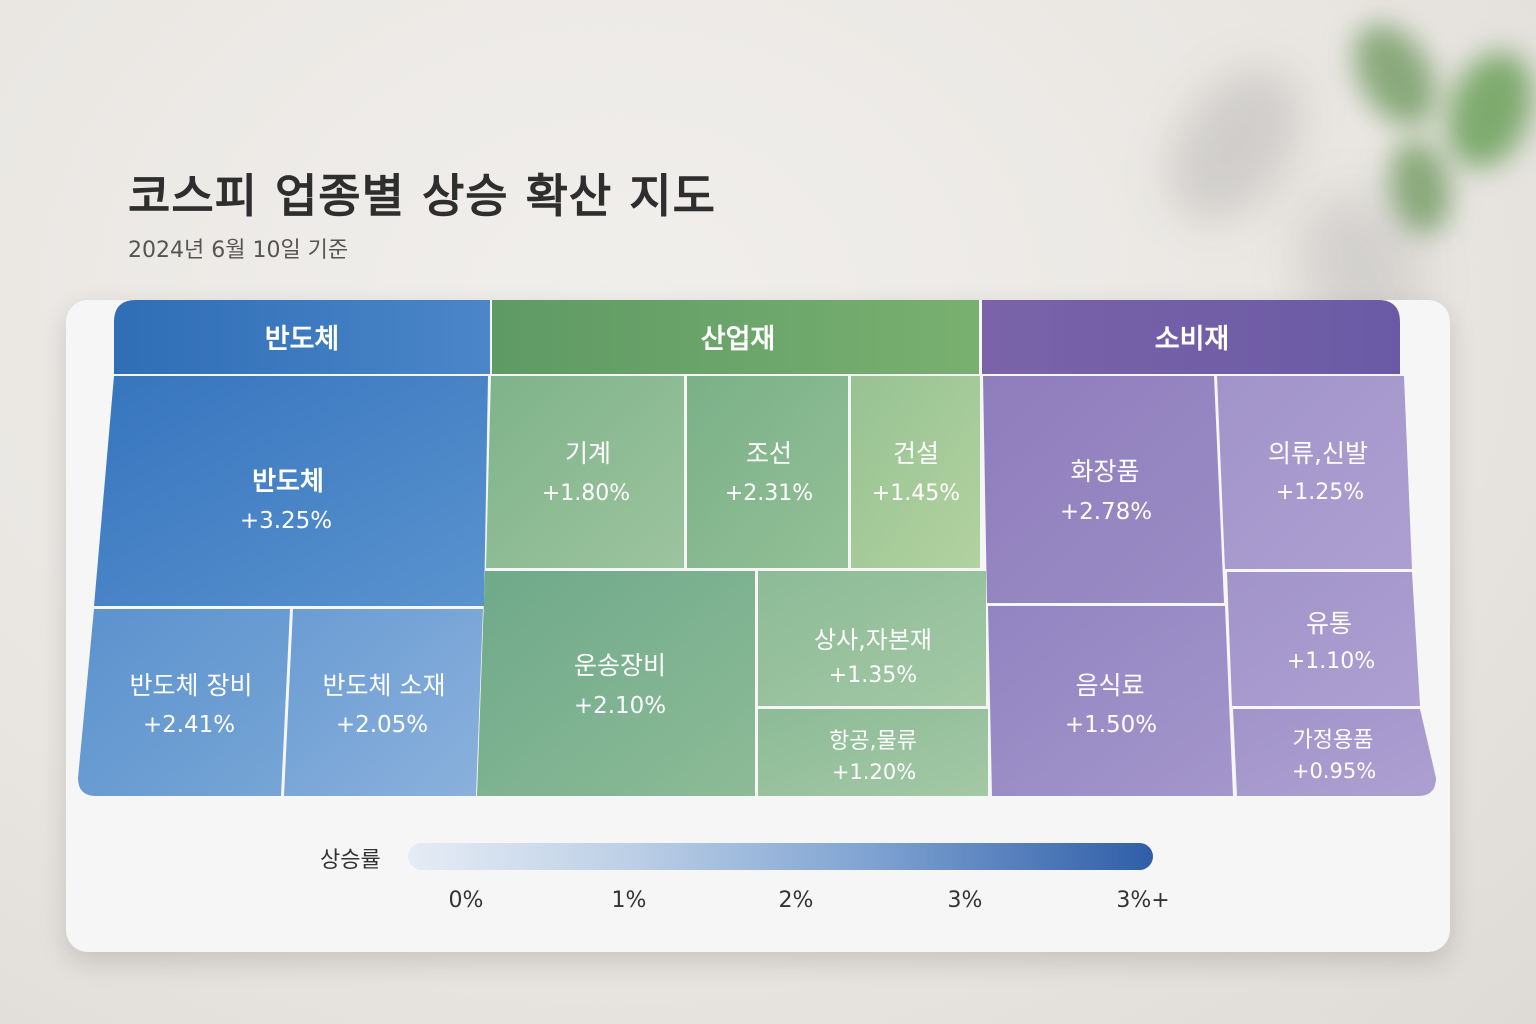  Describe the element at coordinates (1334, 771) in the screenshot. I see `tile-value: +0.95%` at that location.